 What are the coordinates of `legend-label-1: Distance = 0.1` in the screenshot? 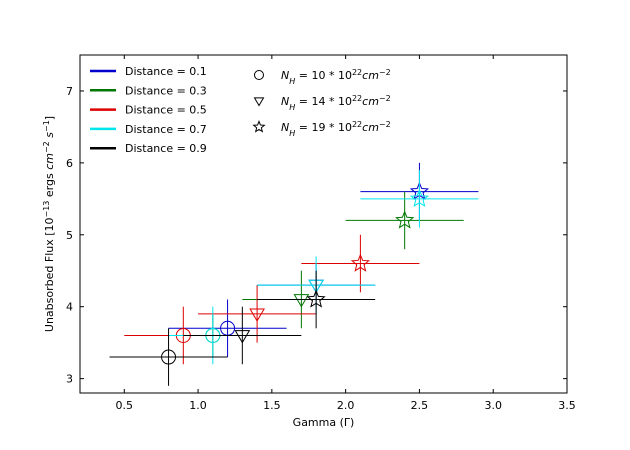 It's located at (166, 71).